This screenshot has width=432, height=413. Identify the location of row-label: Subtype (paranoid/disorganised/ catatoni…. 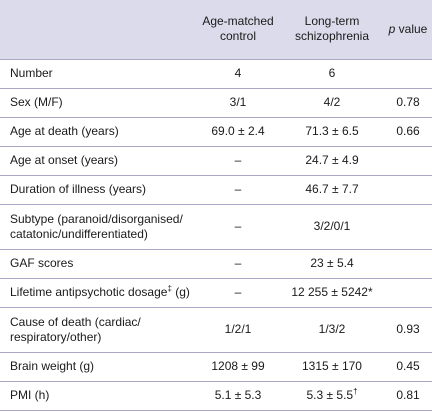
(98, 226).